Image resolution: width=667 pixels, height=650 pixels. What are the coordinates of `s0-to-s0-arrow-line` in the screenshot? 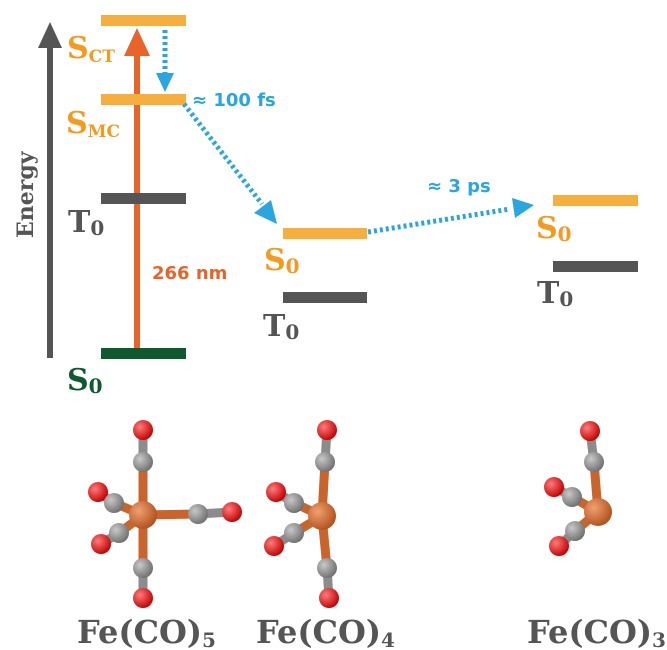 It's located at (439, 220).